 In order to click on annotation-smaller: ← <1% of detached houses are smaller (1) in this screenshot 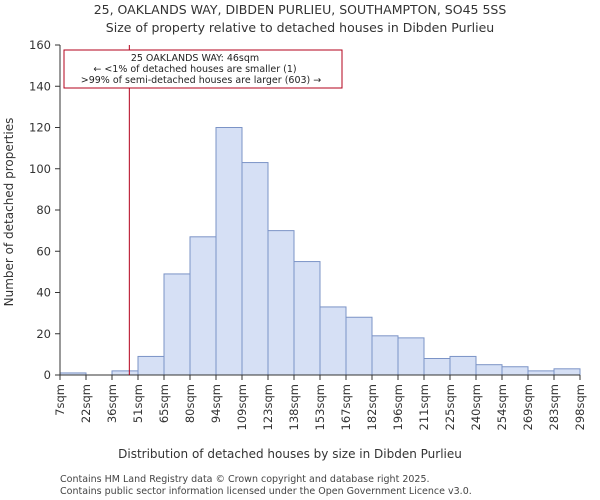, I will do `click(194, 69)`.